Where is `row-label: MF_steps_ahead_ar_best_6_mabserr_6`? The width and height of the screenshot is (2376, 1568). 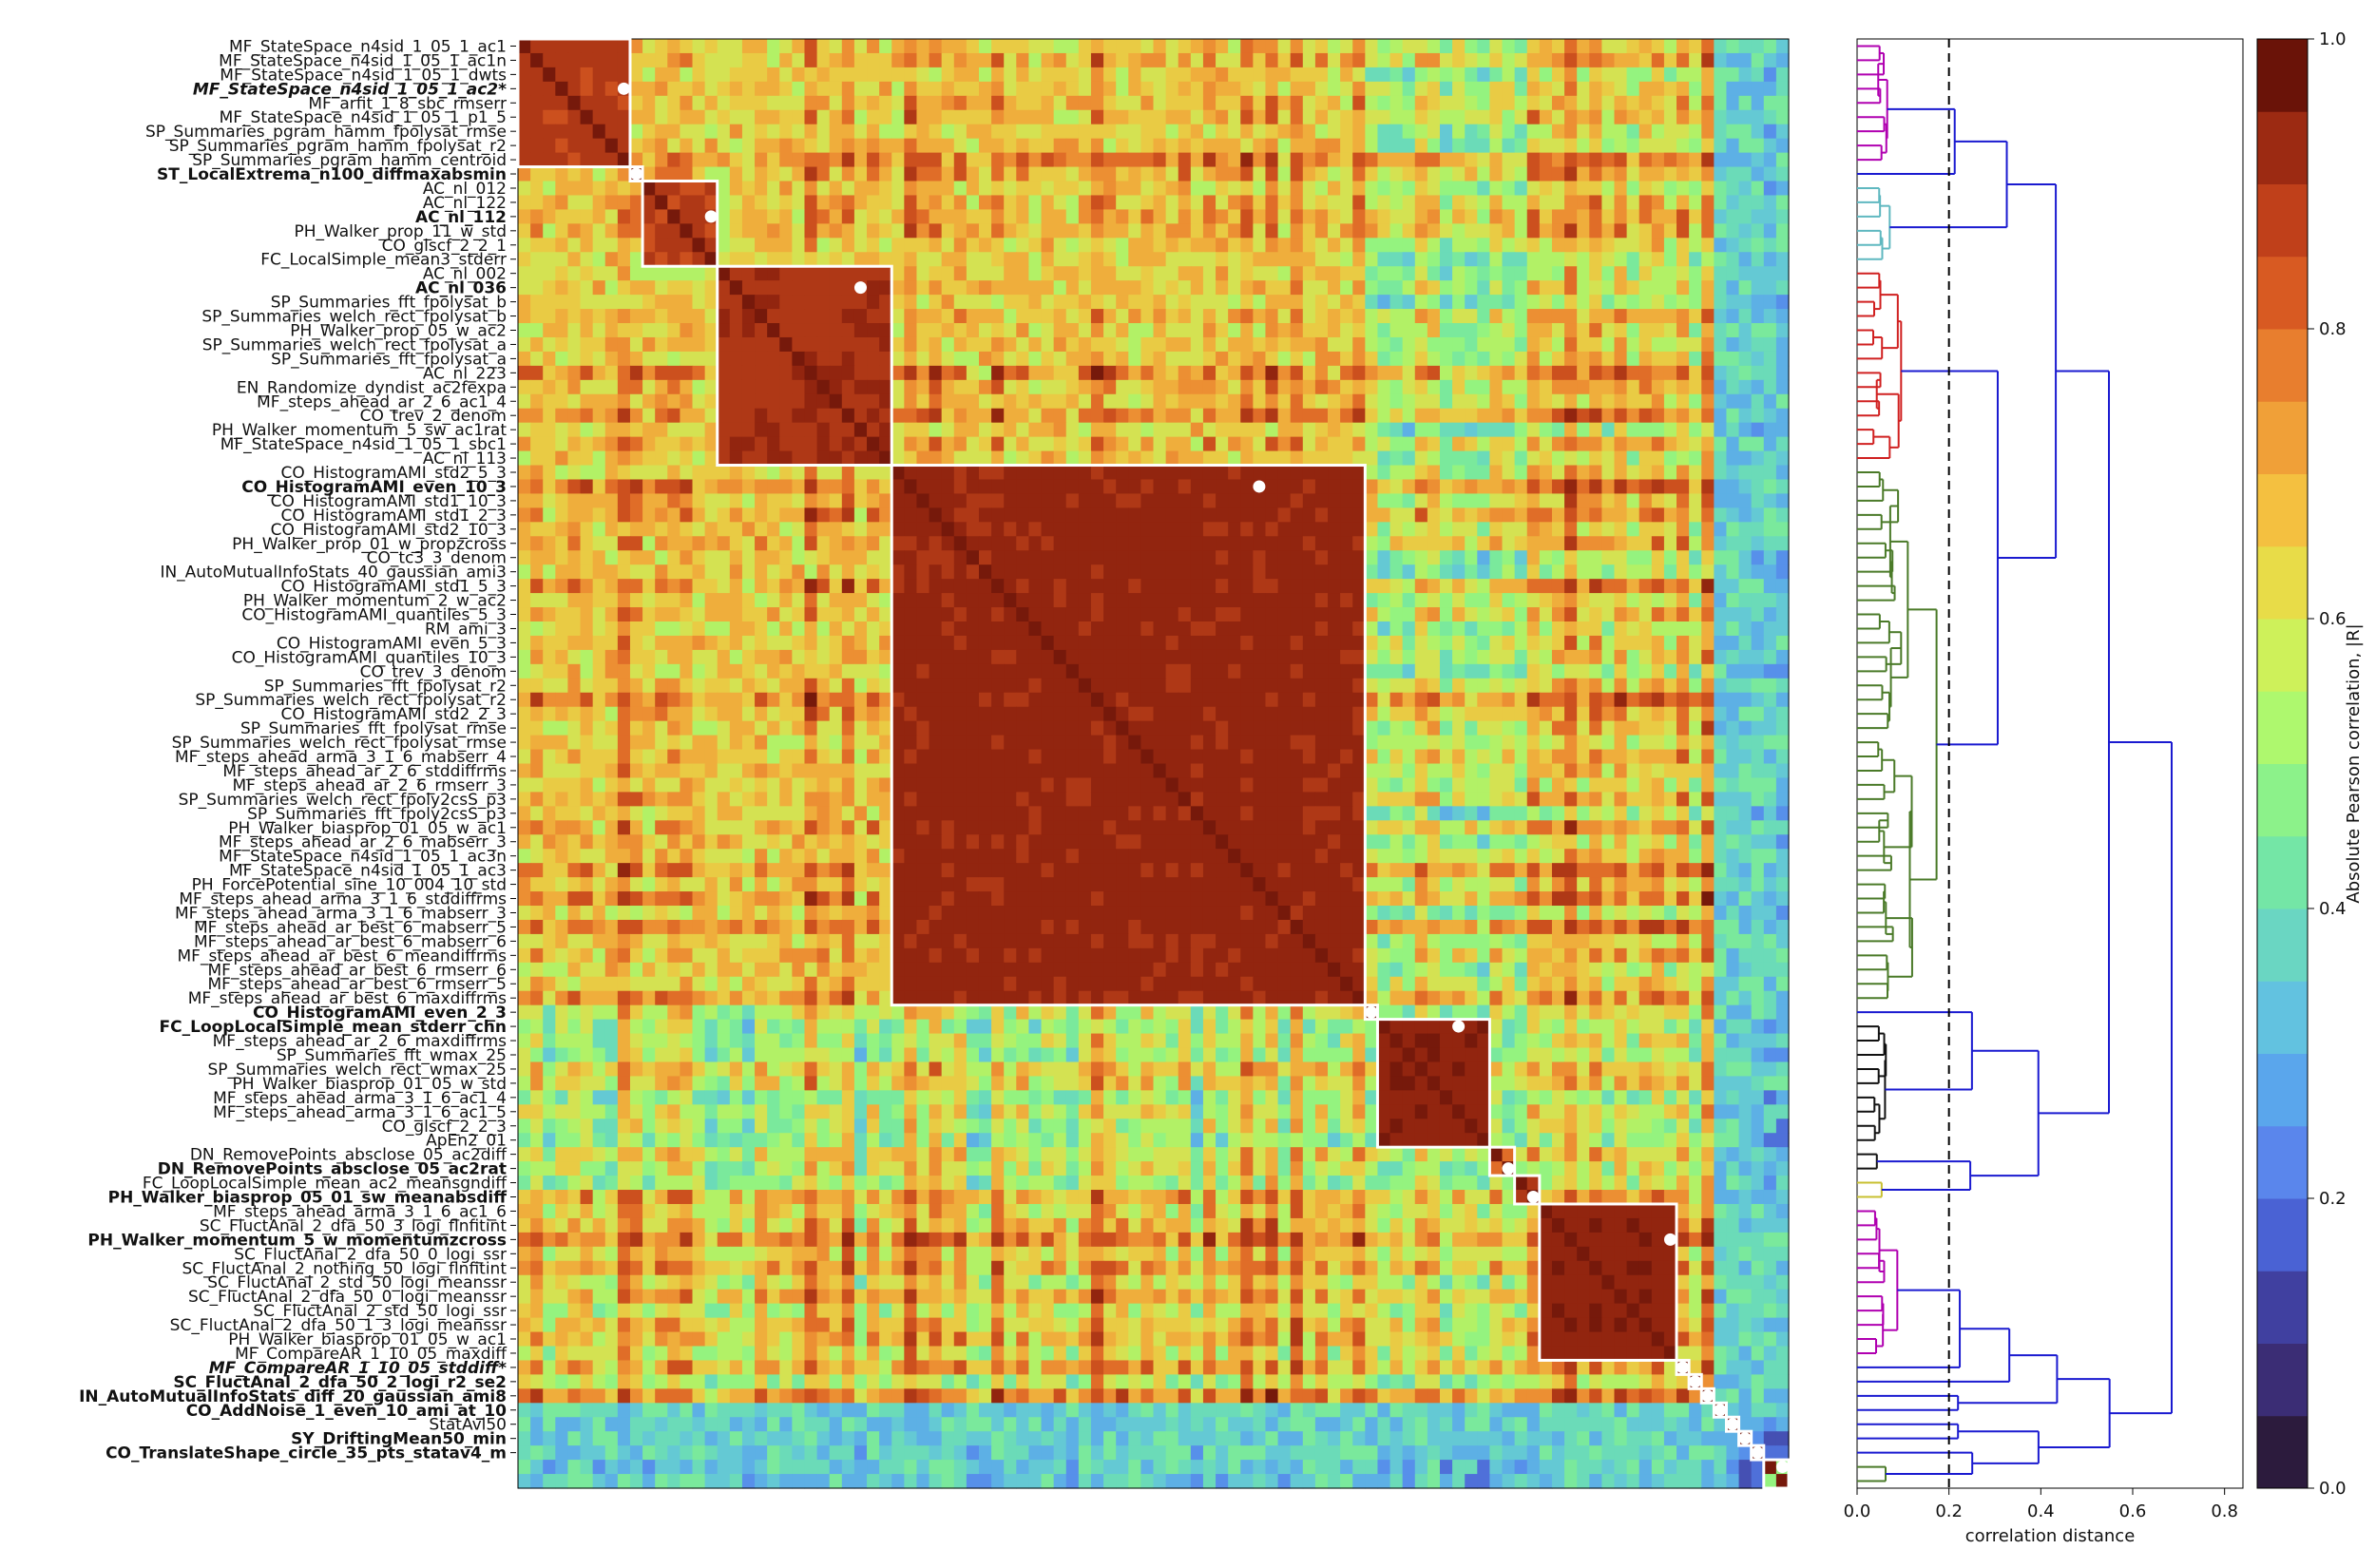 row-label: MF_steps_ahead_ar_best_6_mabserr_6 is located at coordinates (350, 942).